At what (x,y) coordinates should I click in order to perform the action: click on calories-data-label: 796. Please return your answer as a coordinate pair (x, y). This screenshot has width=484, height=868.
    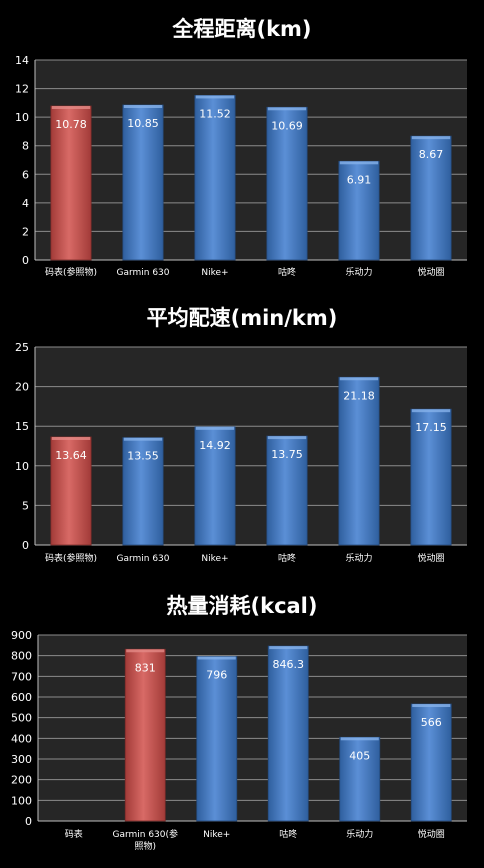
    Looking at the image, I should click on (216, 674).